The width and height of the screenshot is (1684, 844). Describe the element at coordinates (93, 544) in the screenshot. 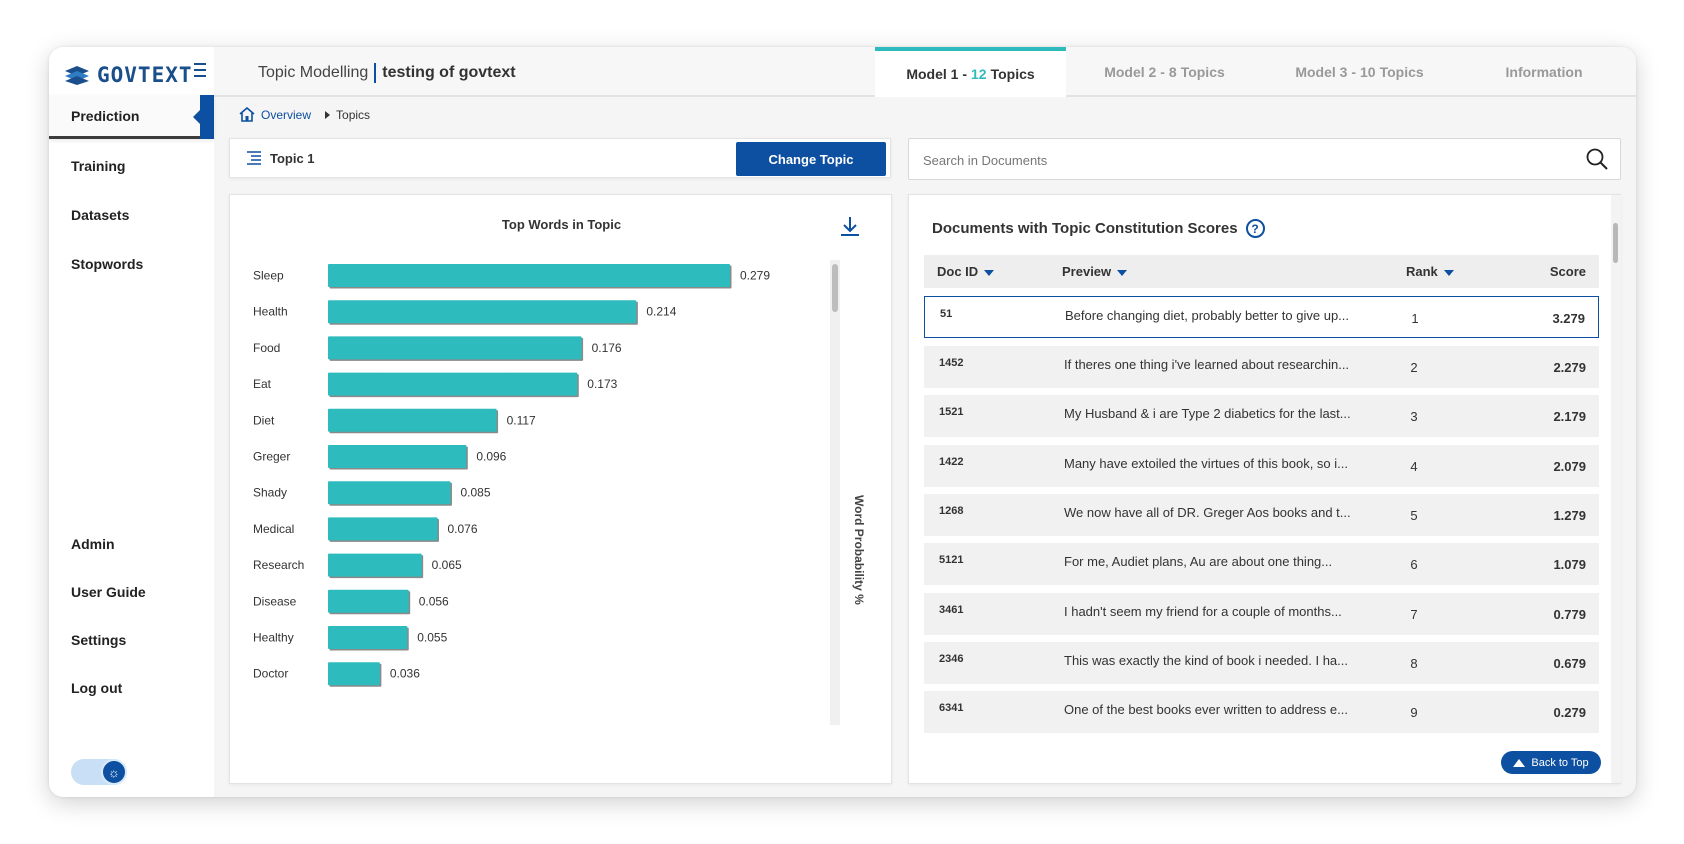

I see `sidebar-item-label: Admin` at that location.